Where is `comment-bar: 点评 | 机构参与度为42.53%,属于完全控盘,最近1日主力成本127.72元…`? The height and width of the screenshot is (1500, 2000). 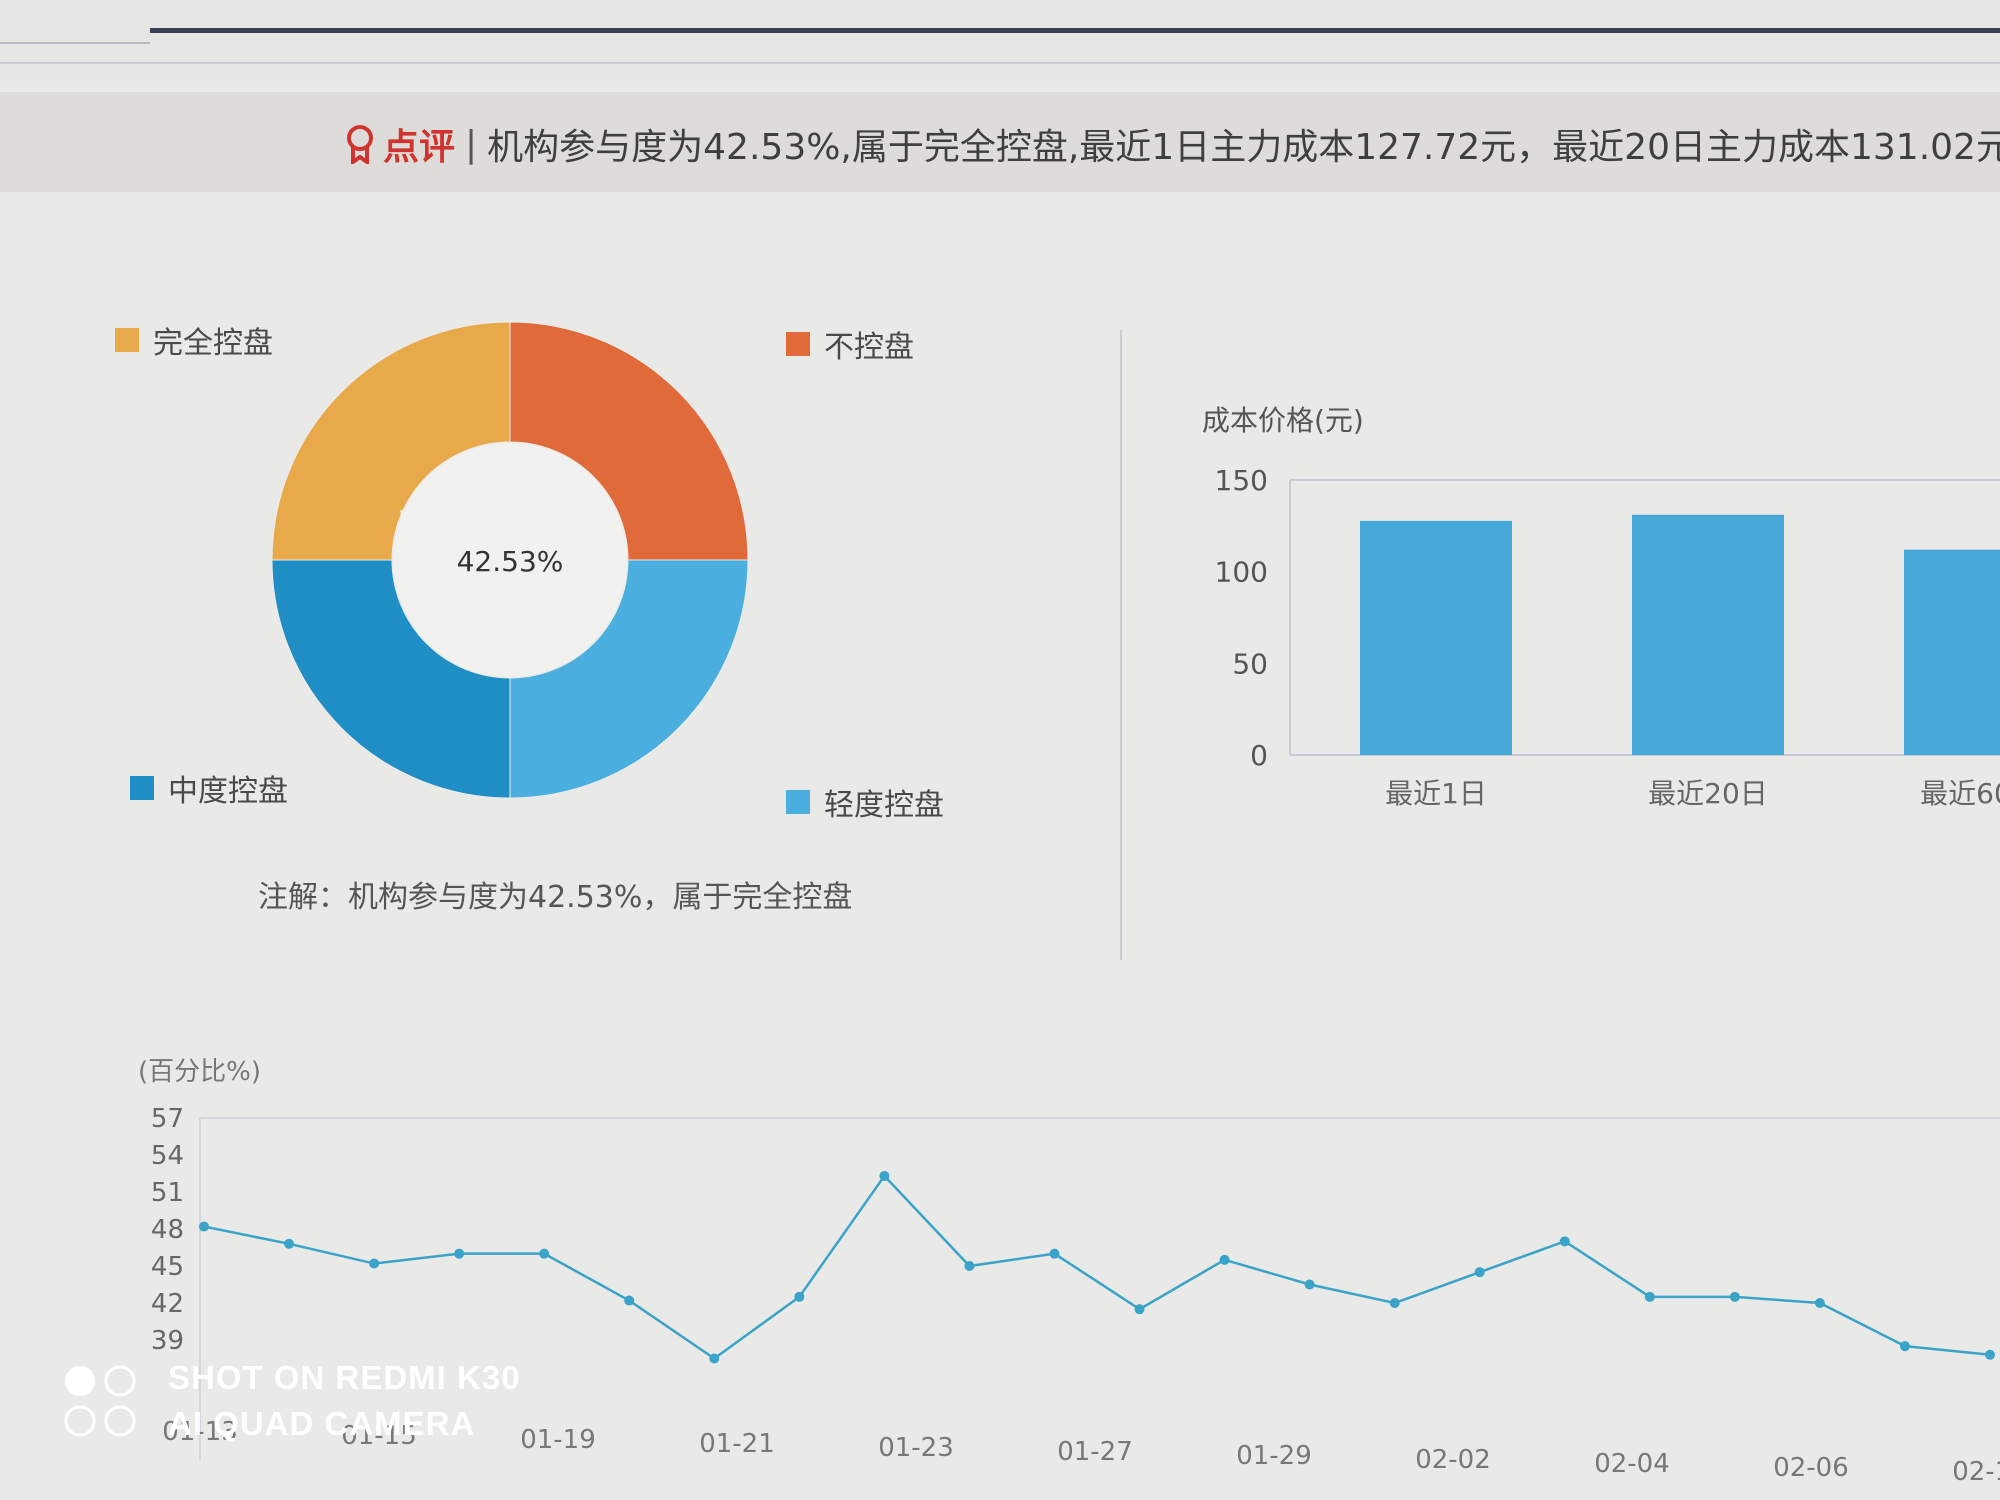
comment-bar: 点评 | 机构参与度为42.53%,属于完全控盘,最近1日主力成本127.72元… is located at coordinates (1000, 142).